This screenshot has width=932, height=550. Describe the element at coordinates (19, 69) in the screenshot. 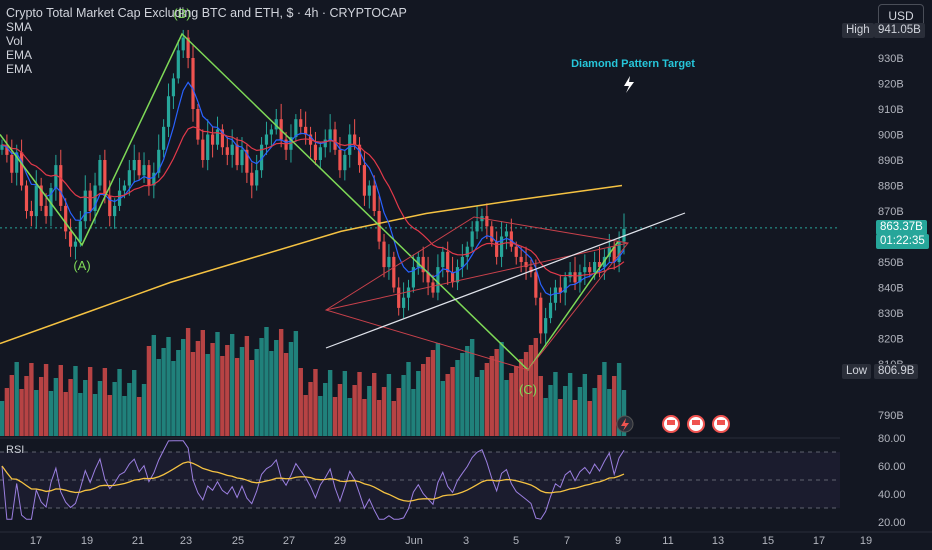

I see `legend-ema-2: EMA` at that location.